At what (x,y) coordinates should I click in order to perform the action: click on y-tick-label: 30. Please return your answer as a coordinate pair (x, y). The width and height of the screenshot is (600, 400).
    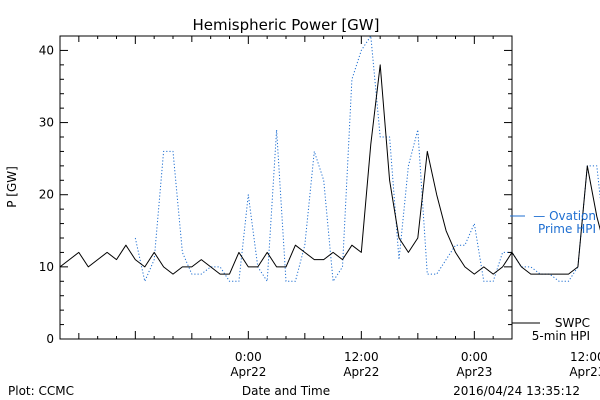
    Looking at the image, I should click on (46, 123).